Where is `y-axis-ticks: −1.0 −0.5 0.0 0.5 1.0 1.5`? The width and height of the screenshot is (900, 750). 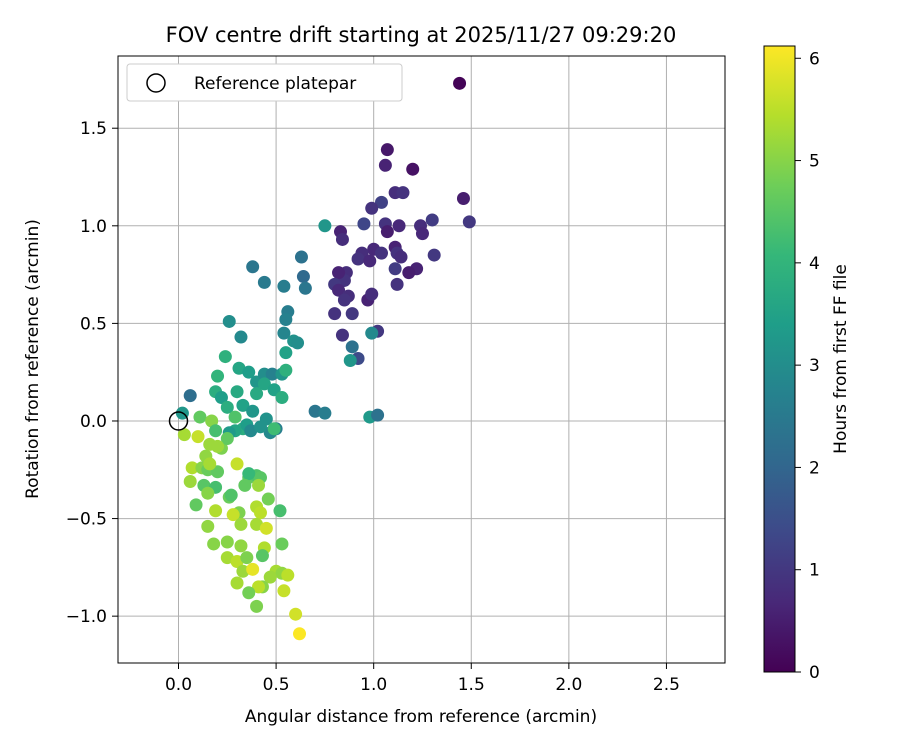
y-axis-ticks: −1.0 −0.5 0.0 0.5 1.0 1.5 is located at coordinates (92, 373).